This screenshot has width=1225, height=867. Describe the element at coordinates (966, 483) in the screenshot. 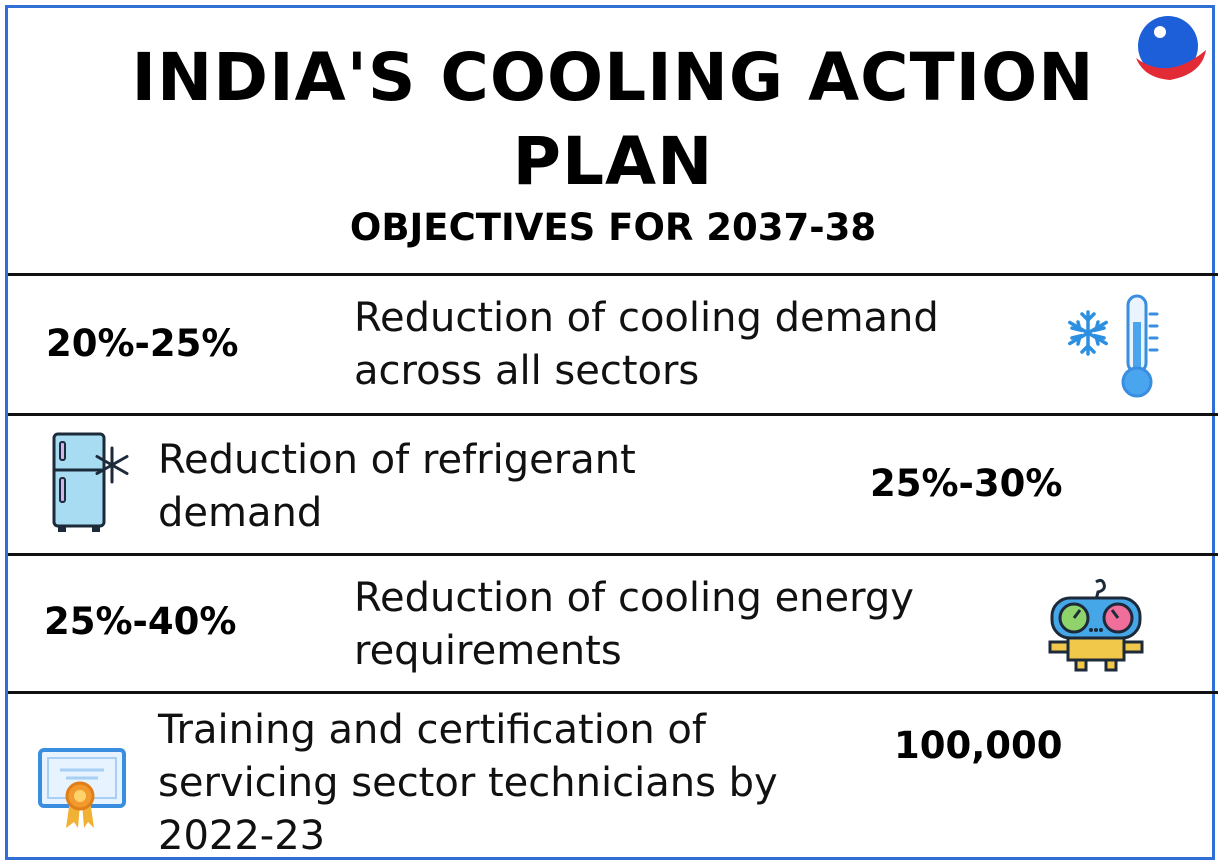

I see `objective-value: 25%-30%` at that location.